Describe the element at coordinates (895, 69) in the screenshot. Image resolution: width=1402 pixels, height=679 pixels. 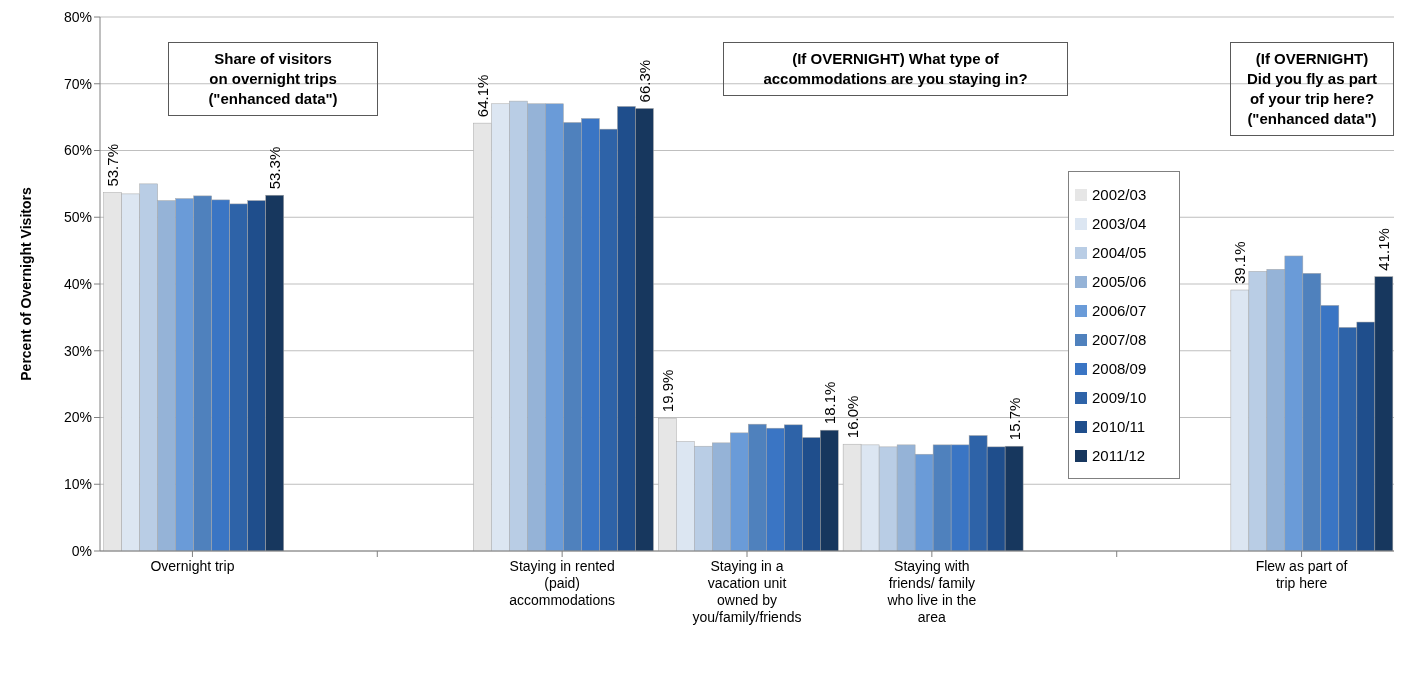
I see `annotation: (If OVERNIGHT) What type of accommodations are you staying in?` at that location.